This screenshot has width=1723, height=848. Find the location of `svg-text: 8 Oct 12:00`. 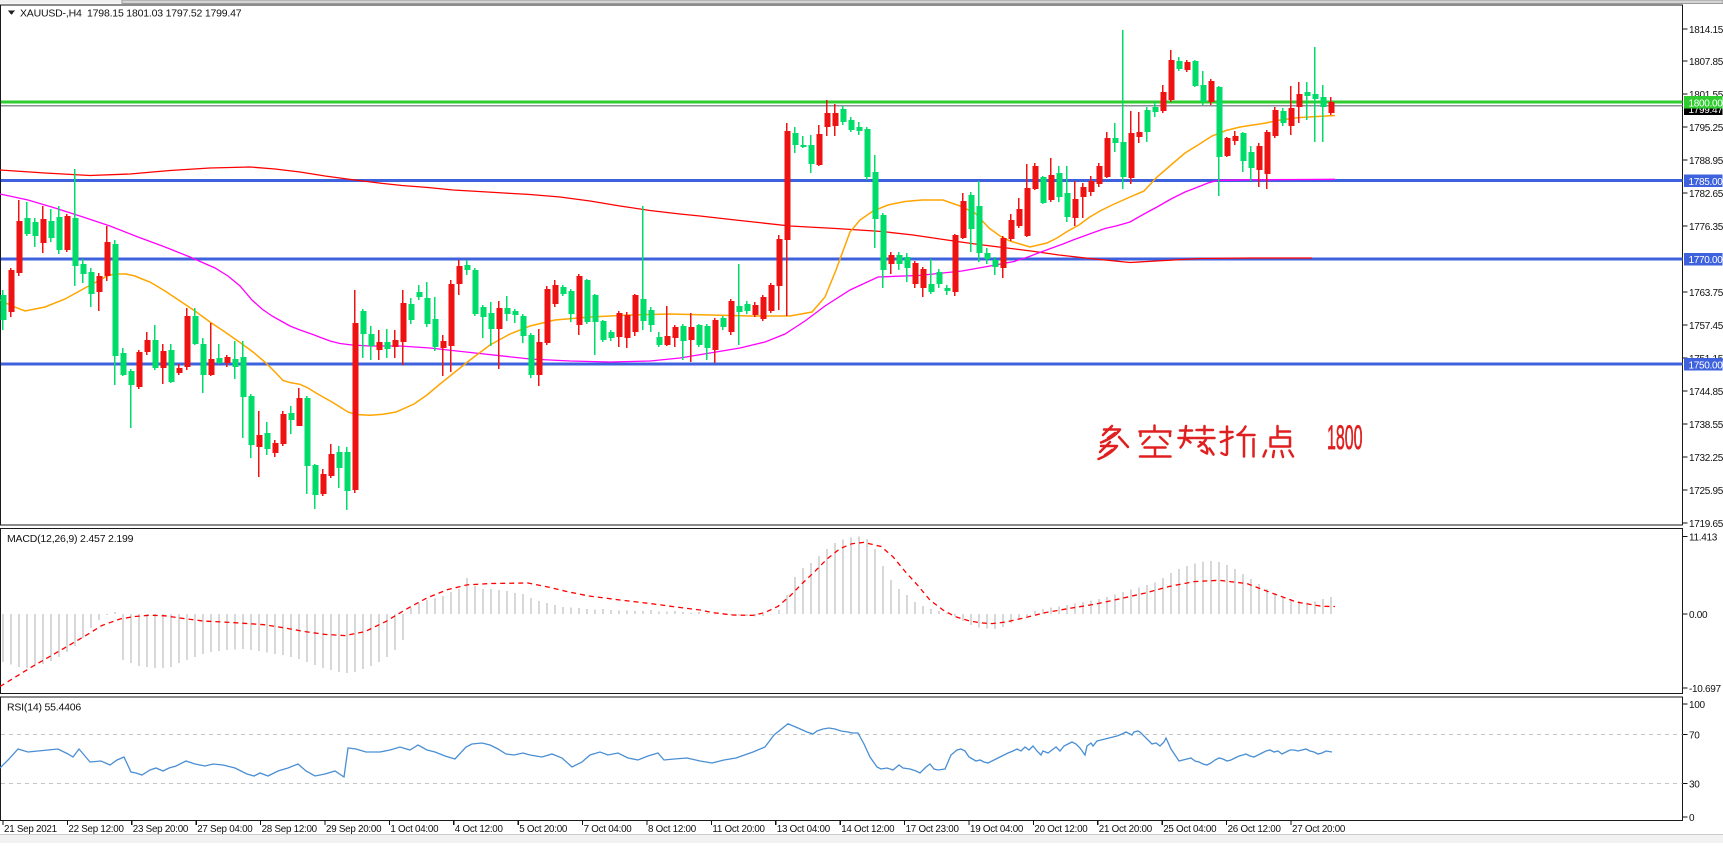

svg-text: 8 Oct 12:00 is located at coordinates (672, 829).